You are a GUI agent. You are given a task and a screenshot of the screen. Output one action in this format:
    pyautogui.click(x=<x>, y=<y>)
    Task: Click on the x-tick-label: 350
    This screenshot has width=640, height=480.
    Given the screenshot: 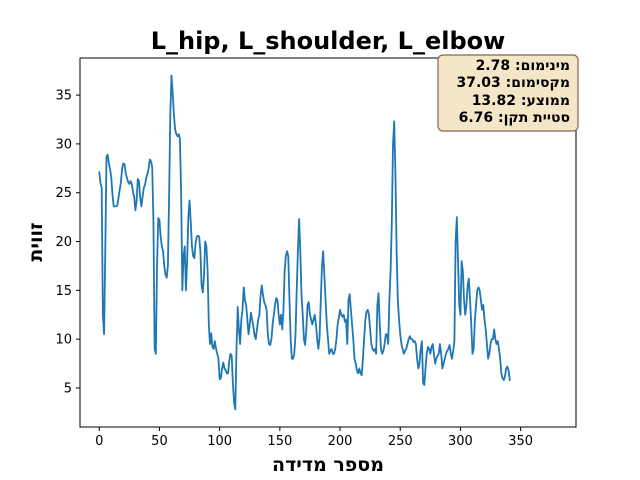 What is the action you would take?
    pyautogui.click(x=520, y=441)
    